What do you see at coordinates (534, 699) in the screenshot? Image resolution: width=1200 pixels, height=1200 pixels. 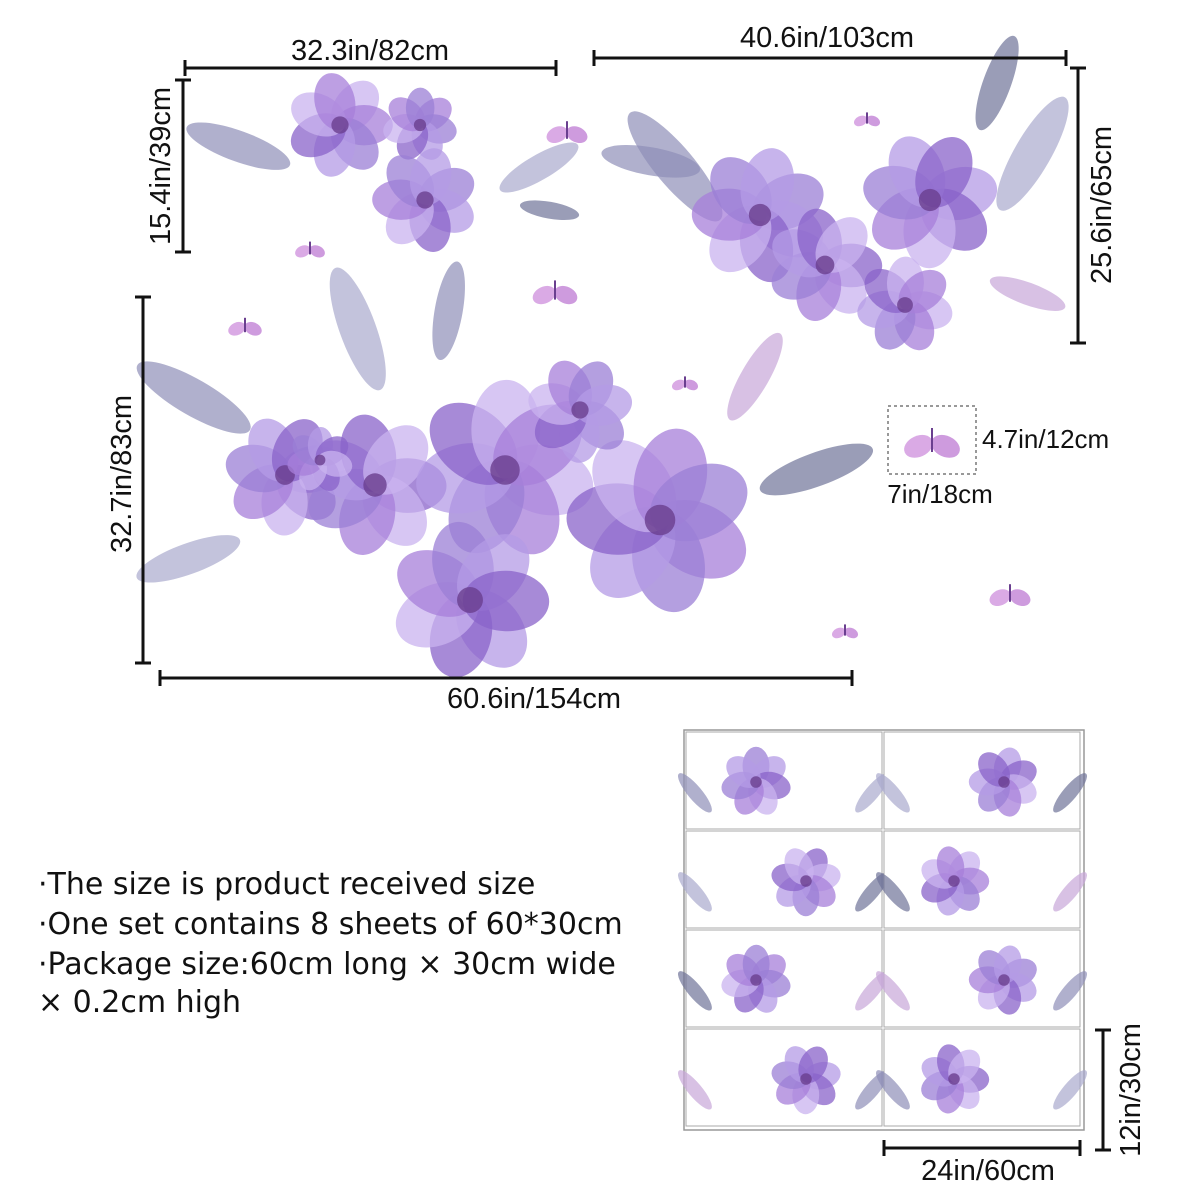 I see `dimension-label: 60.6in/154cm` at bounding box center [534, 699].